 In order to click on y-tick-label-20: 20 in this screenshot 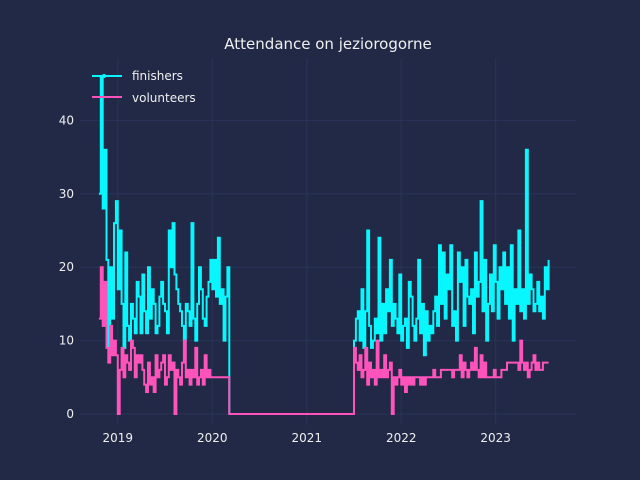, I will do `click(66, 267)`.